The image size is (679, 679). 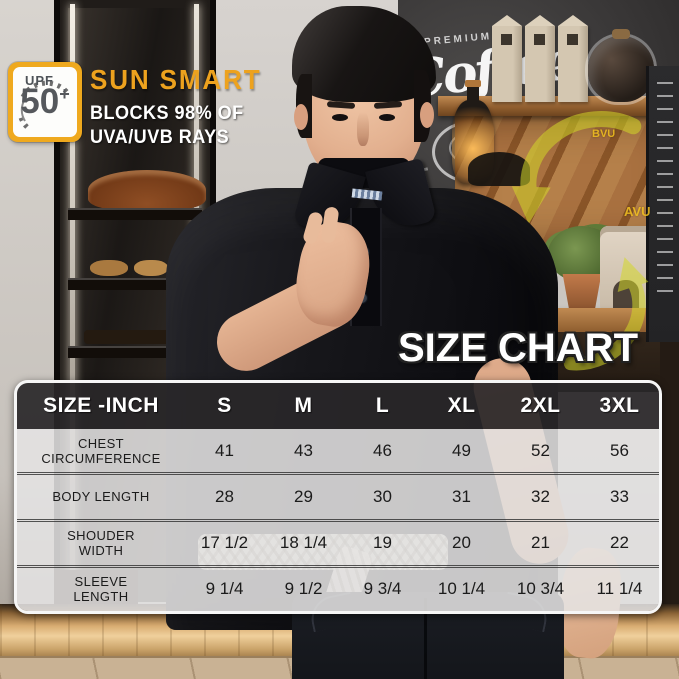 I want to click on table-row-shoulder-width: SHOUDER WIDTH 17 1/2 18 1/4 19 20 21 22, so click(x=338, y=541).